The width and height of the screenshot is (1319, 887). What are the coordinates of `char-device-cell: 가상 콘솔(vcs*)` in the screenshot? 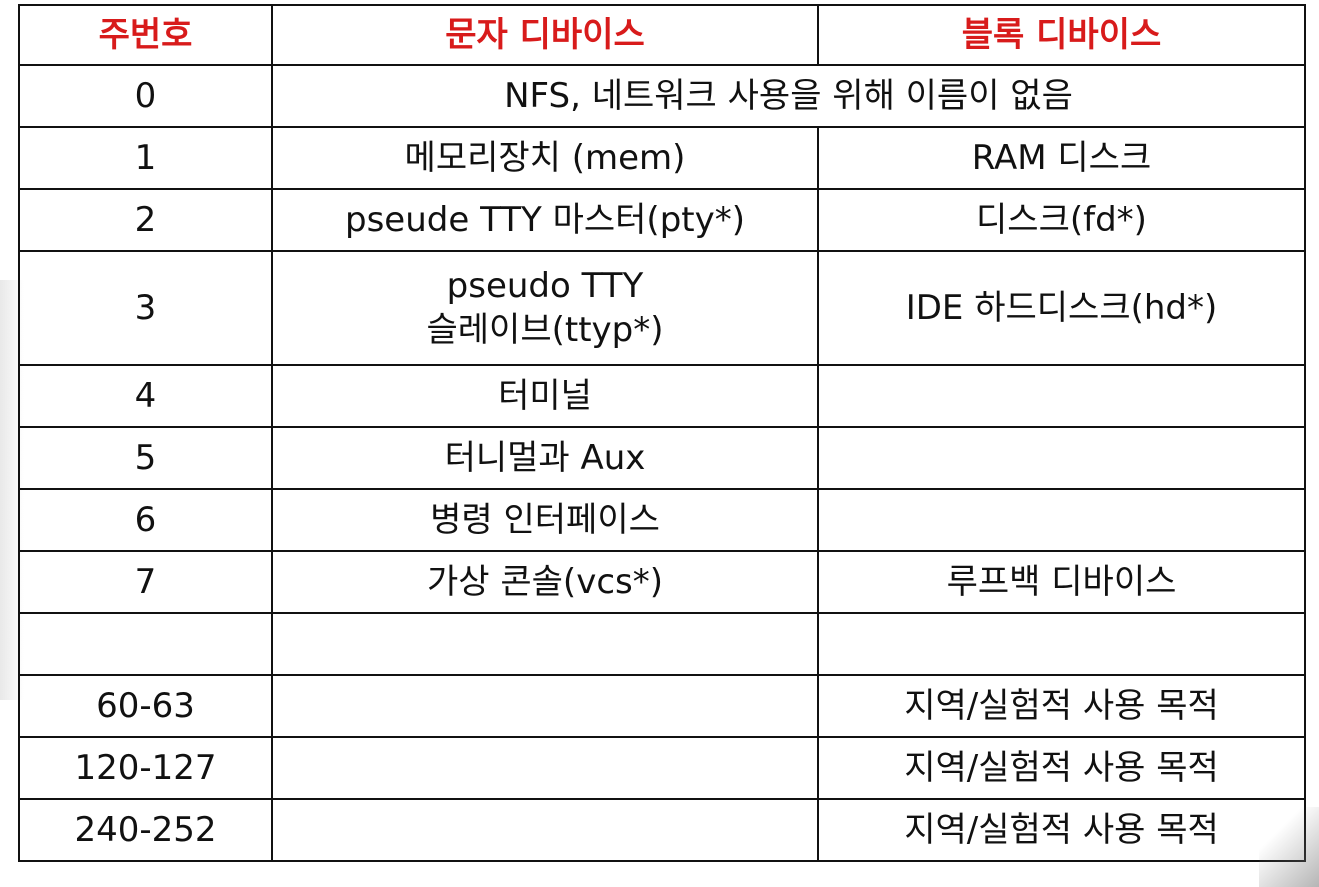 It's located at (545, 582).